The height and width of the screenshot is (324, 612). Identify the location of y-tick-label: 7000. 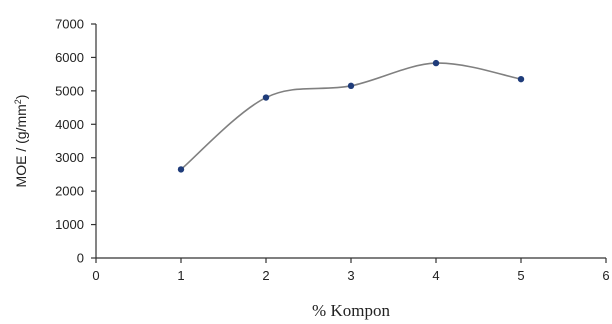
(69, 24).